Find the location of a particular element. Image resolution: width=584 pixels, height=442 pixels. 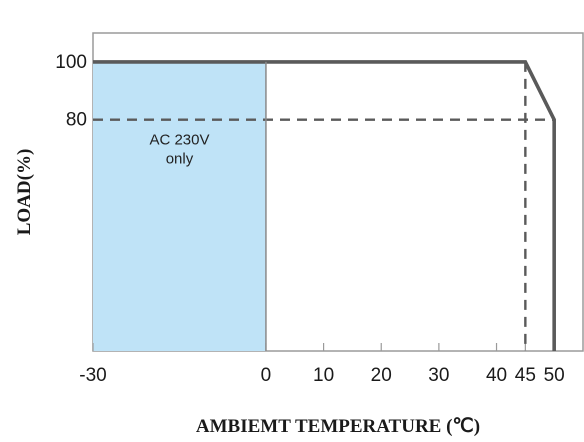

x-tick-label: 40 is located at coordinates (496, 375).